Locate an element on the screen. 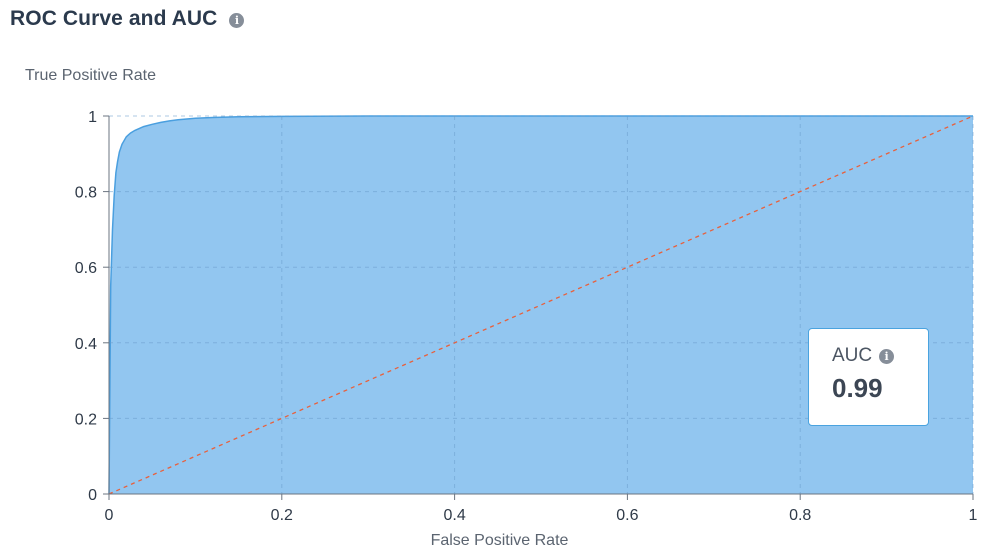 The image size is (999, 559). x-tick-label: 1 is located at coordinates (973, 515).